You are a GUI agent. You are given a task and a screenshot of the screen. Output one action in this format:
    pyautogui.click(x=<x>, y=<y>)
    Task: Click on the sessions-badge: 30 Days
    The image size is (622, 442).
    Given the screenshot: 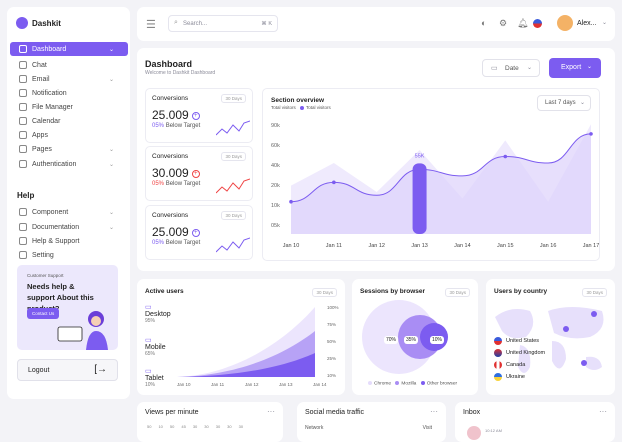 What is the action you would take?
    pyautogui.click(x=457, y=292)
    